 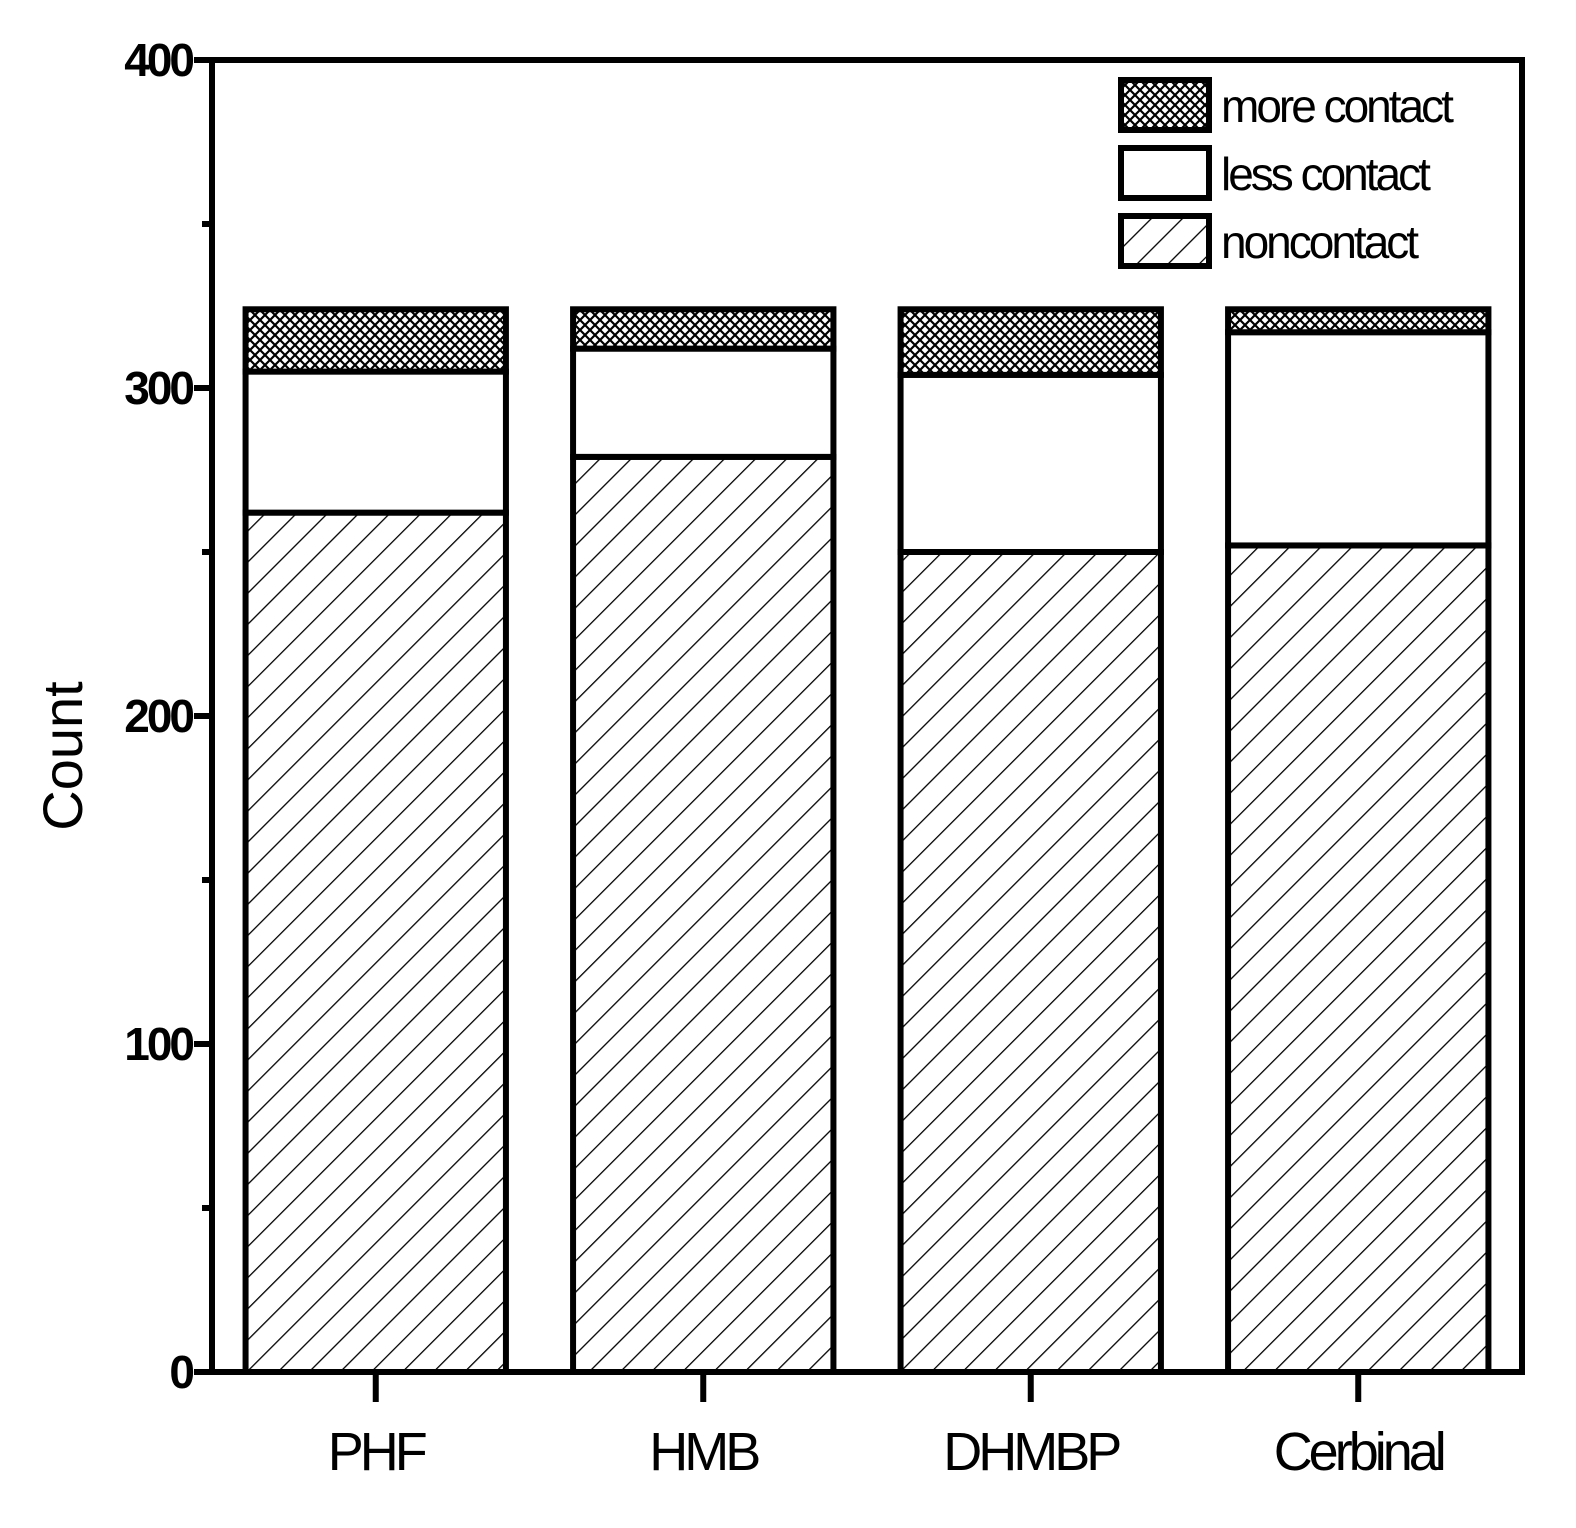 What do you see at coordinates (158, 60) in the screenshot?
I see `y-tick-label: 400` at bounding box center [158, 60].